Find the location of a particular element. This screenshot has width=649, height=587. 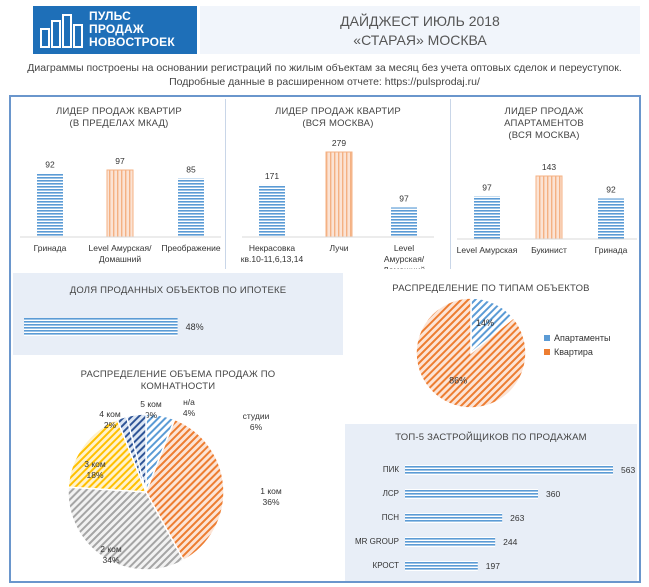

slice-label: 14% is located at coordinates (485, 323).